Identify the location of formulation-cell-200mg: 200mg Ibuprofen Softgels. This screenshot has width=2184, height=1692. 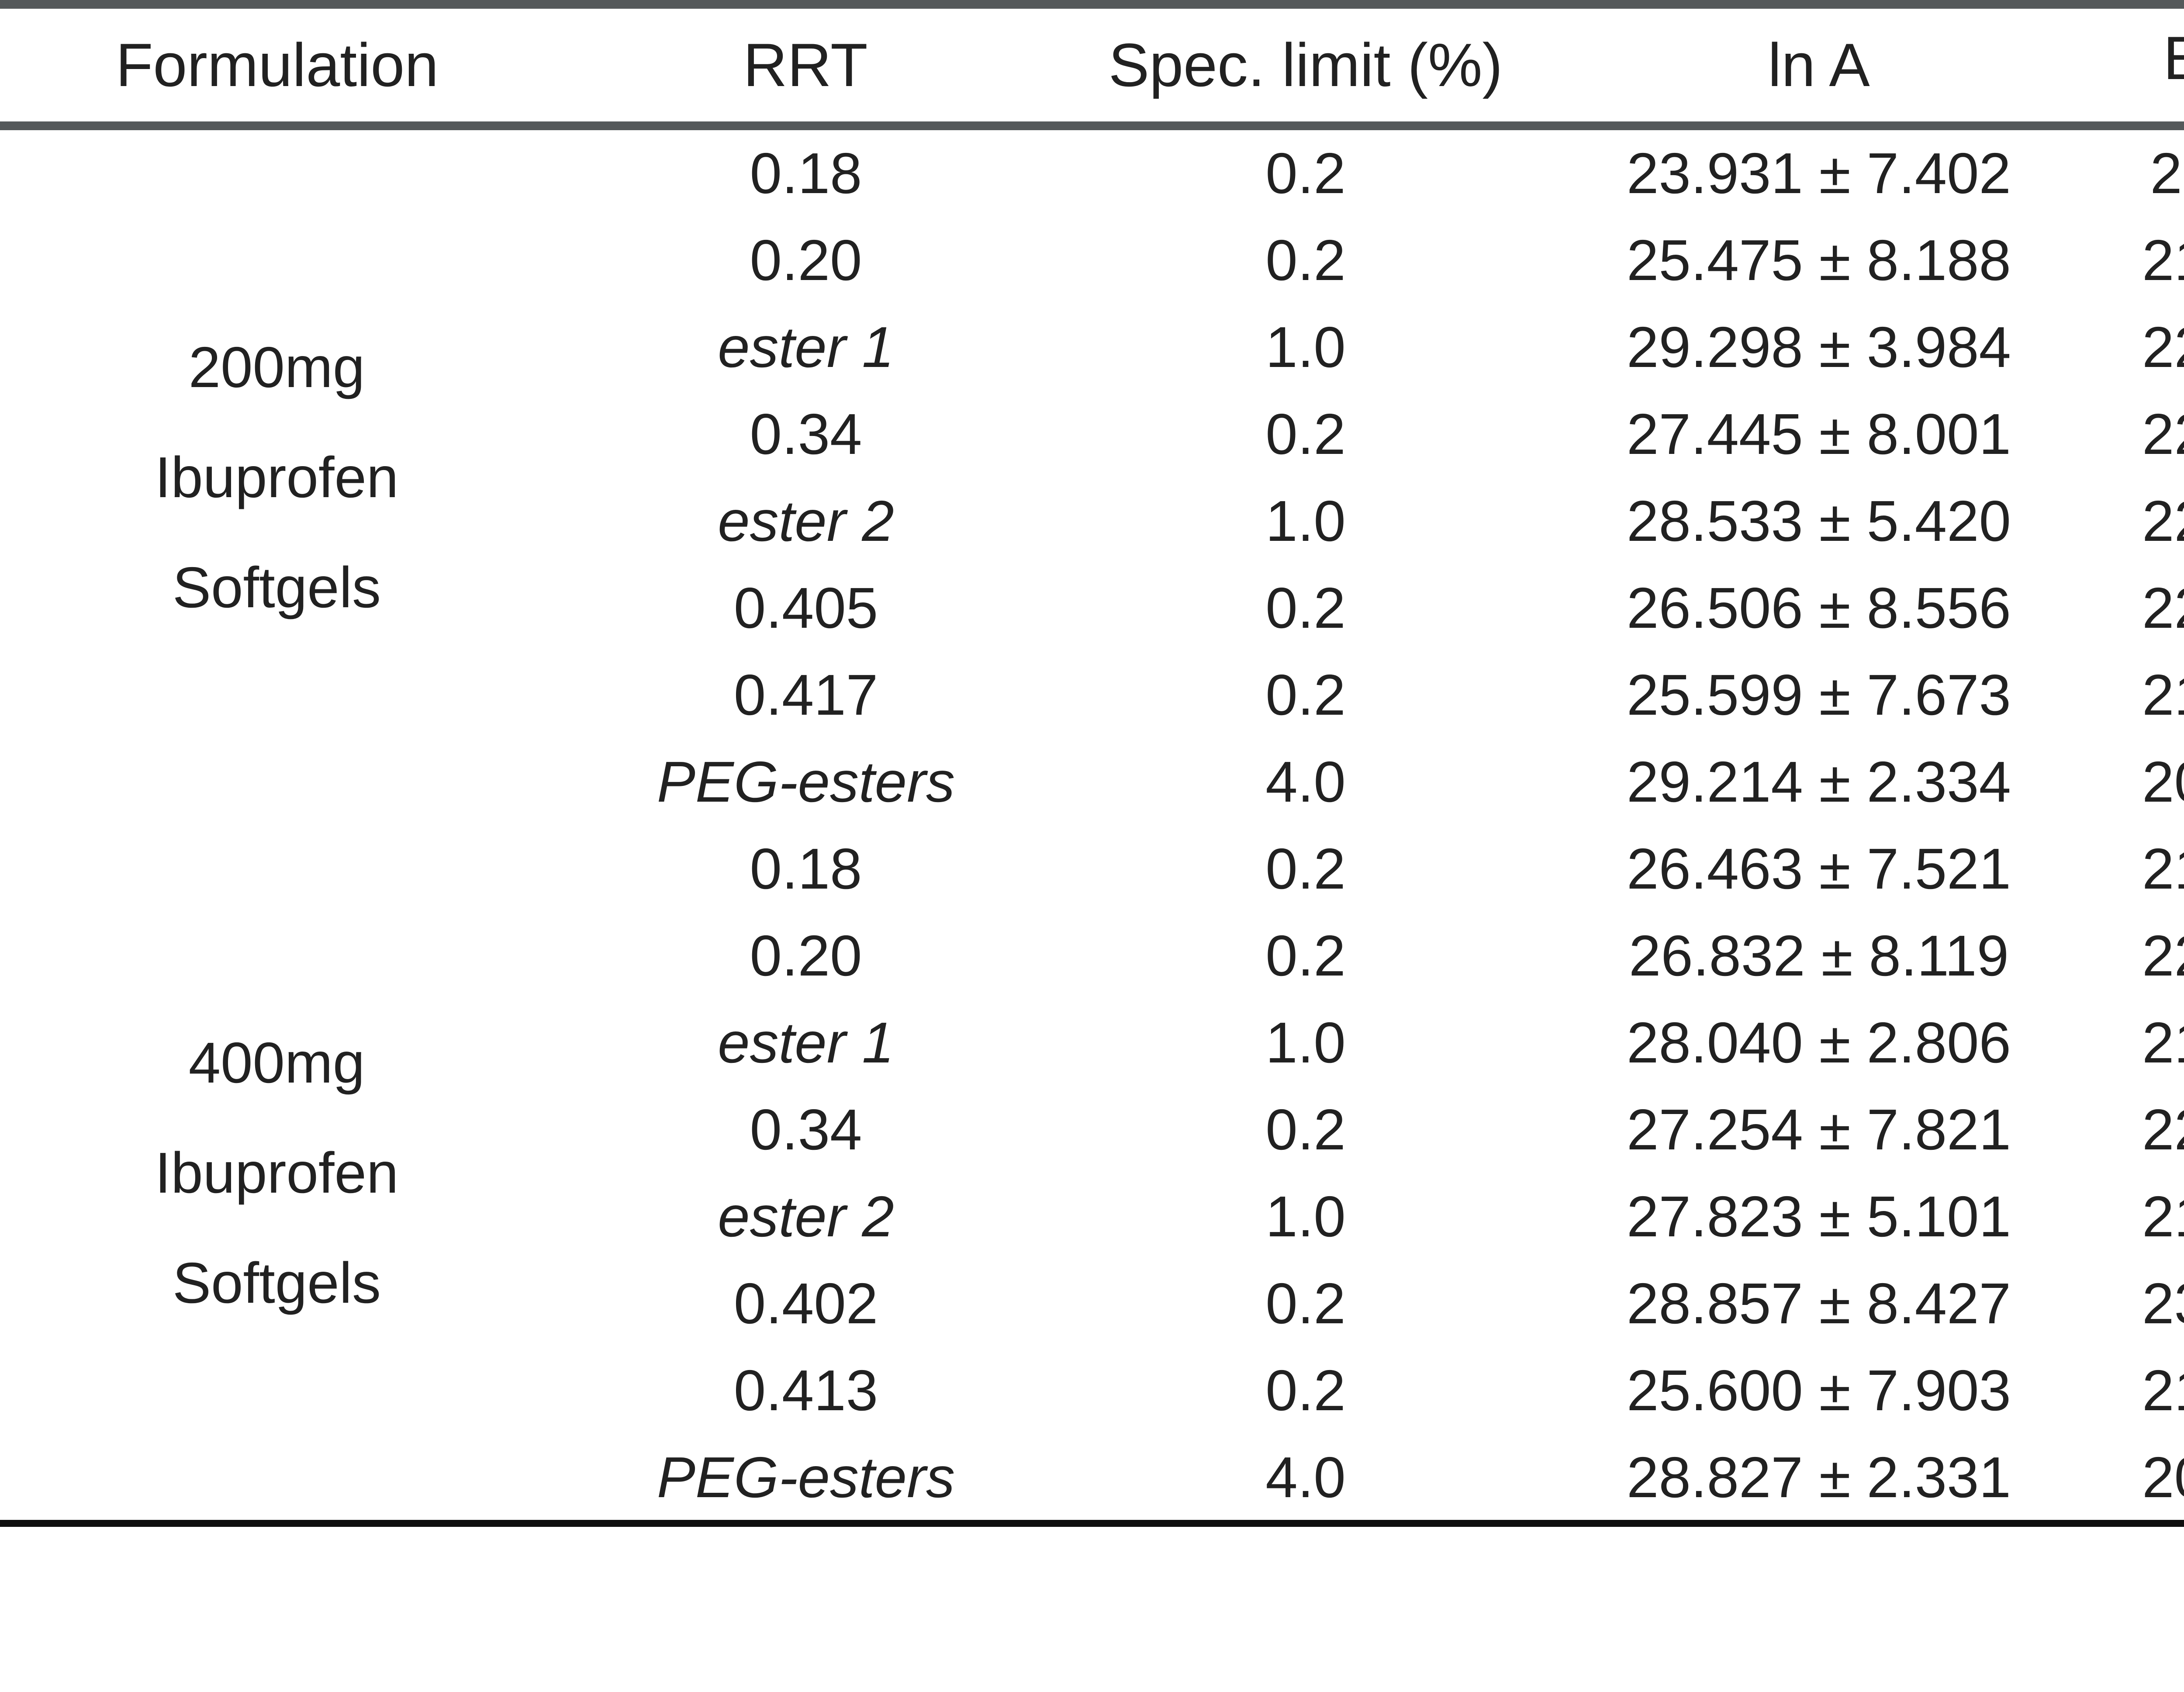
(277, 475).